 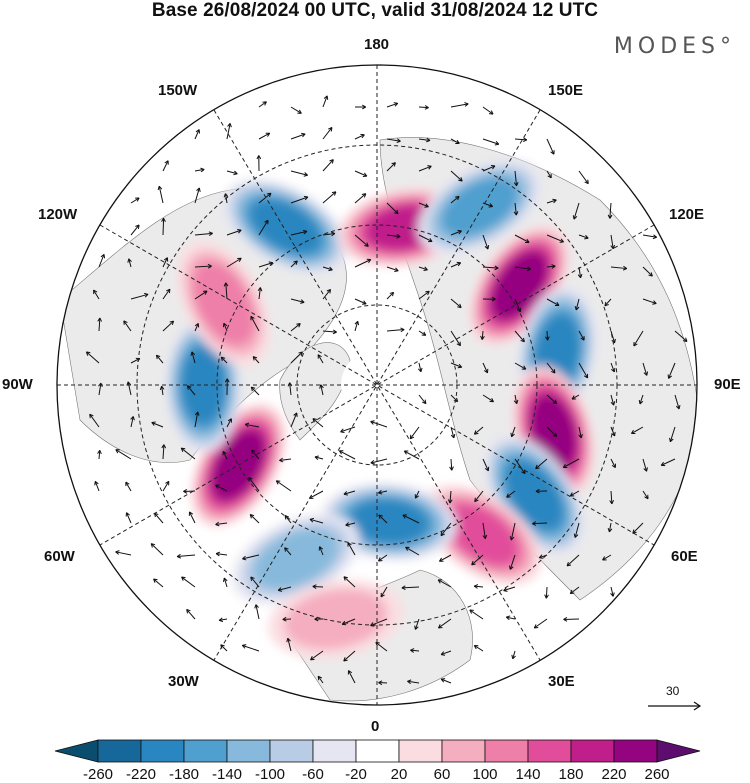 What do you see at coordinates (399, 774) in the screenshot?
I see `colorbar-tick-label: 20` at bounding box center [399, 774].